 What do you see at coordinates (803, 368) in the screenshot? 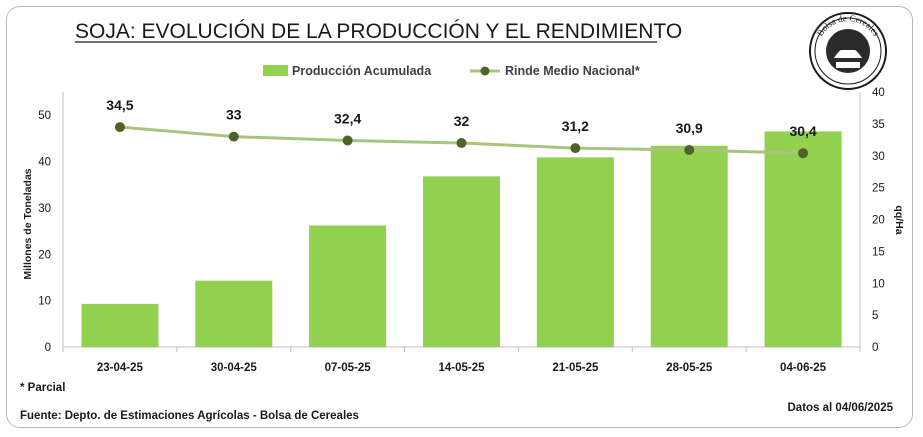
I see `x-tick-label: 04-06-25` at bounding box center [803, 368].